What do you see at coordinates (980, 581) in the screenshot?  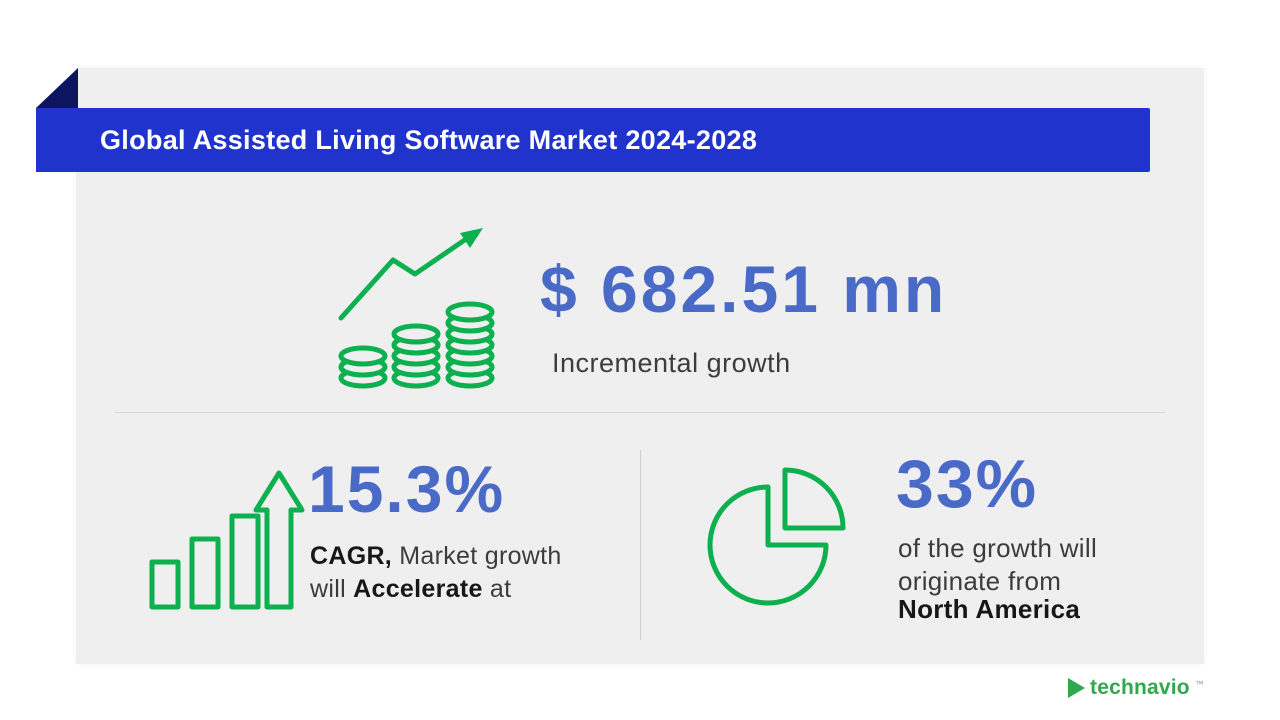 I see `region-text-2: originate from` at bounding box center [980, 581].